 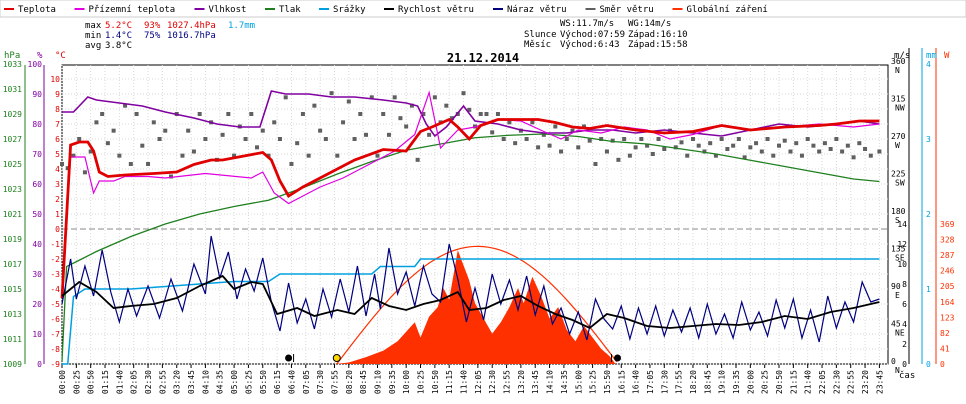 What do you see at coordinates (902, 264) in the screenshot?
I see `wind-tick-label: 10` at bounding box center [902, 264].